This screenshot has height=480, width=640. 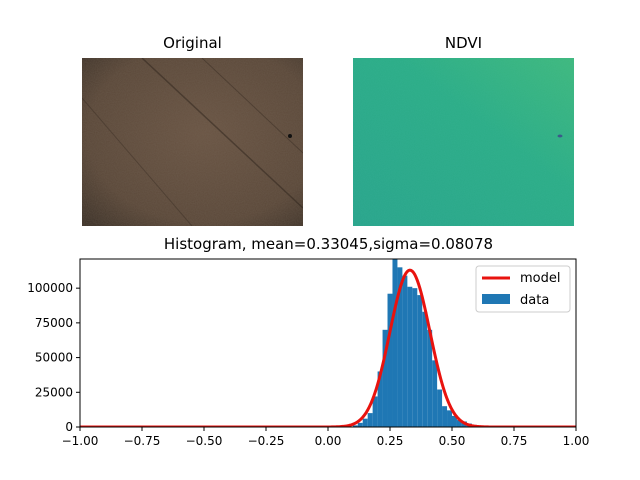 I want to click on x-tick-label: −1.00, so click(x=80, y=441).